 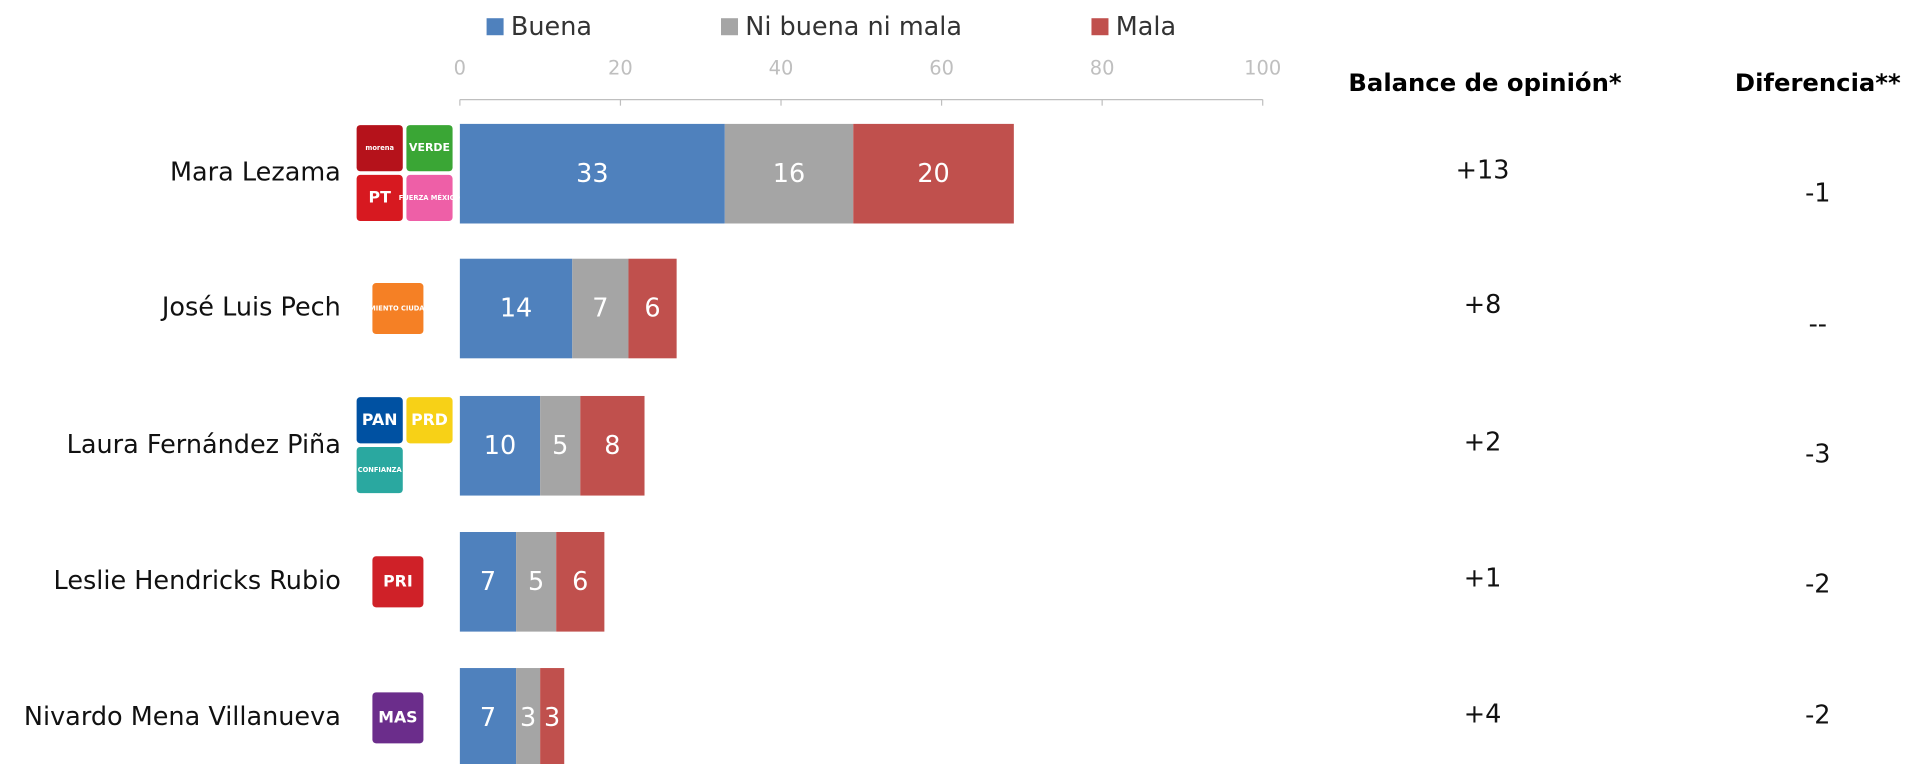 I want to click on balance-value: +8, so click(x=1483, y=305).